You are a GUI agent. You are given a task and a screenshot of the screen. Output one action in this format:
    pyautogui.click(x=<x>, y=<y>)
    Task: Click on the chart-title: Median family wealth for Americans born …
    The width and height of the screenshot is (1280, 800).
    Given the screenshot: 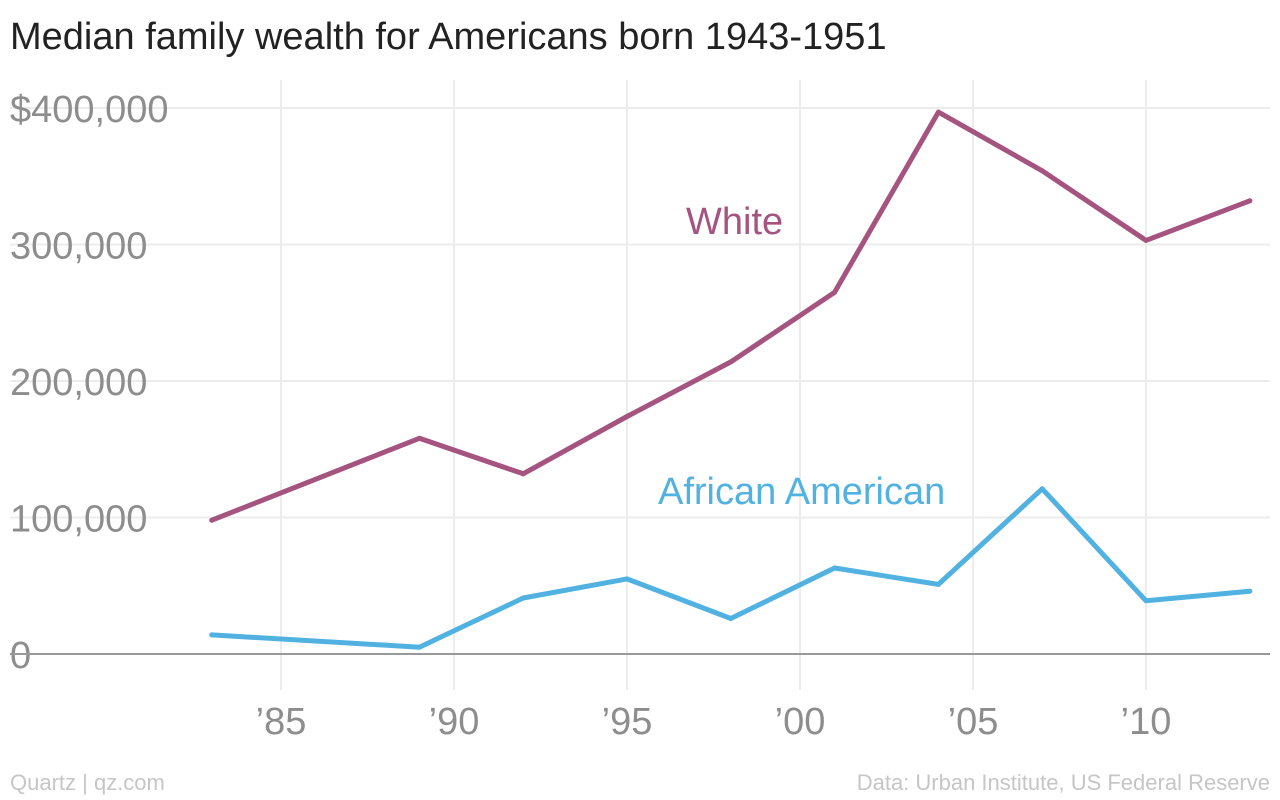 What is the action you would take?
    pyautogui.click(x=448, y=37)
    